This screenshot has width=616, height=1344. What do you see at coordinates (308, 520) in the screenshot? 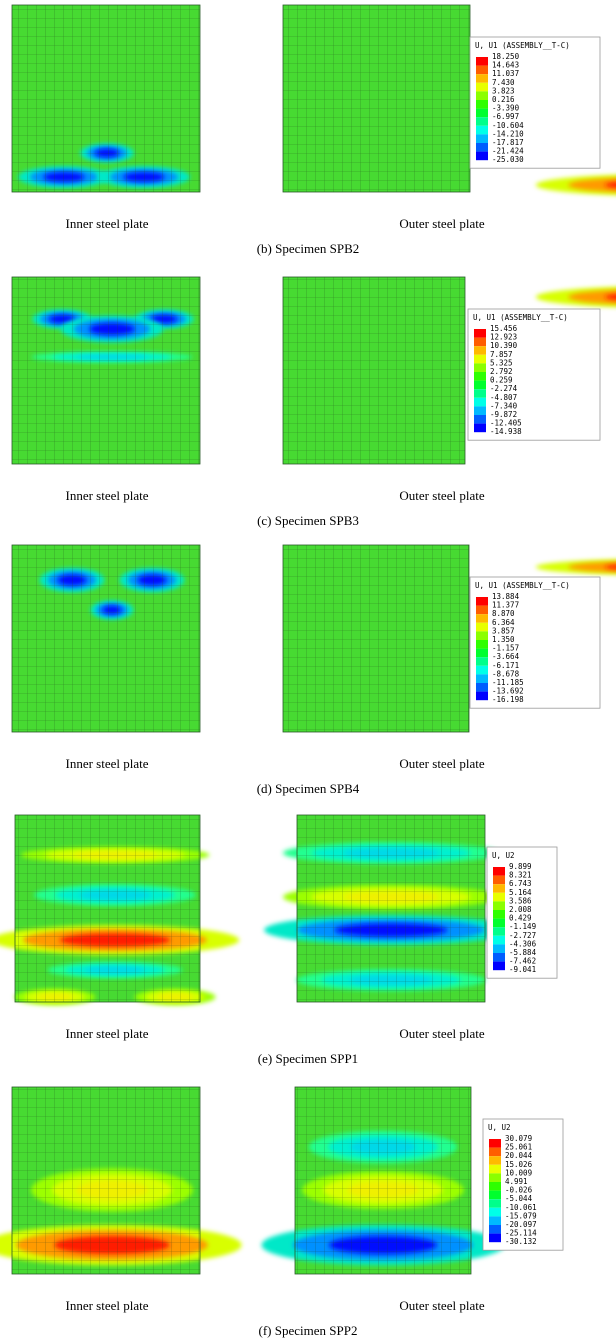
I see `caption: (c) Specimen SPB3` at bounding box center [308, 520].